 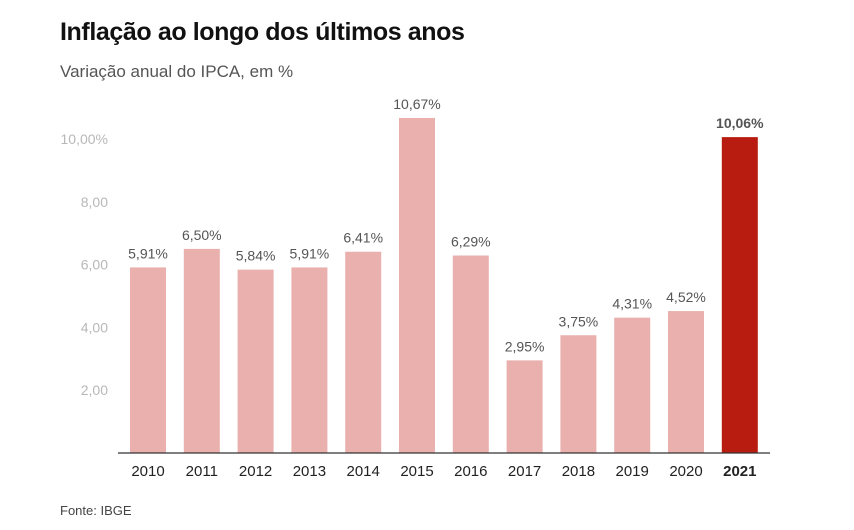 I want to click on x-tick-label: 2011, so click(x=202, y=471).